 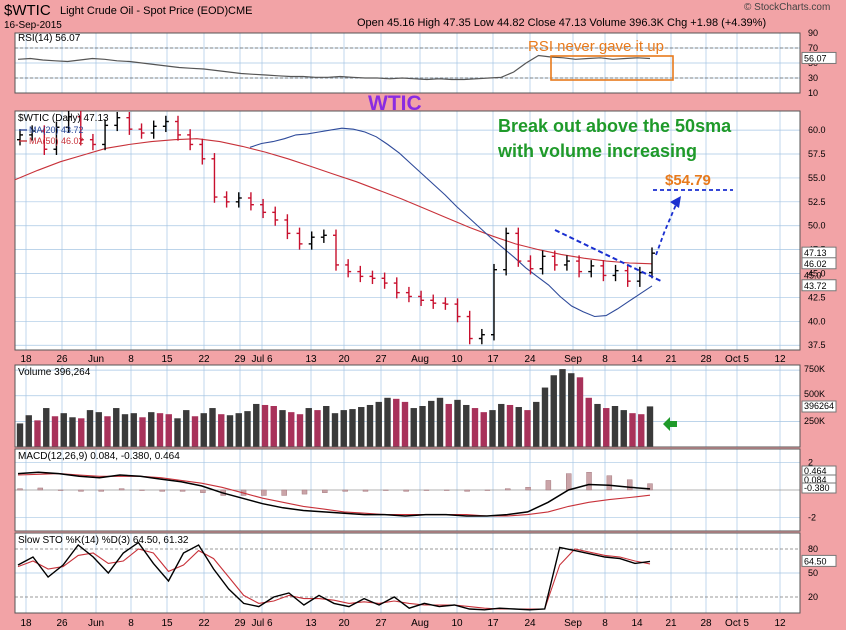 What do you see at coordinates (780, 623) in the screenshot?
I see `x-axis-label-bottom: 12` at bounding box center [780, 623].